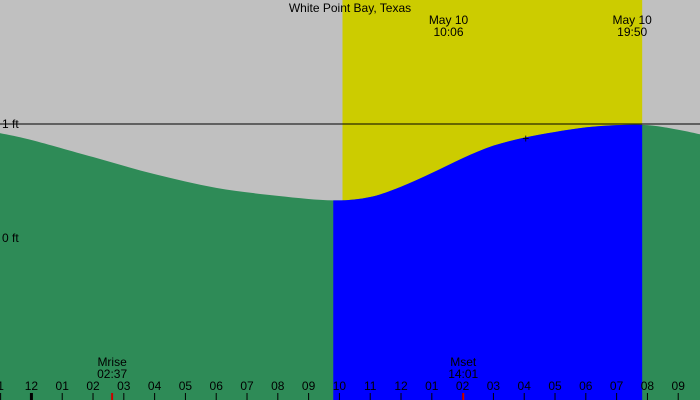 The image size is (700, 400). I want to click on x-tick-label-14: 01, so click(432, 386).